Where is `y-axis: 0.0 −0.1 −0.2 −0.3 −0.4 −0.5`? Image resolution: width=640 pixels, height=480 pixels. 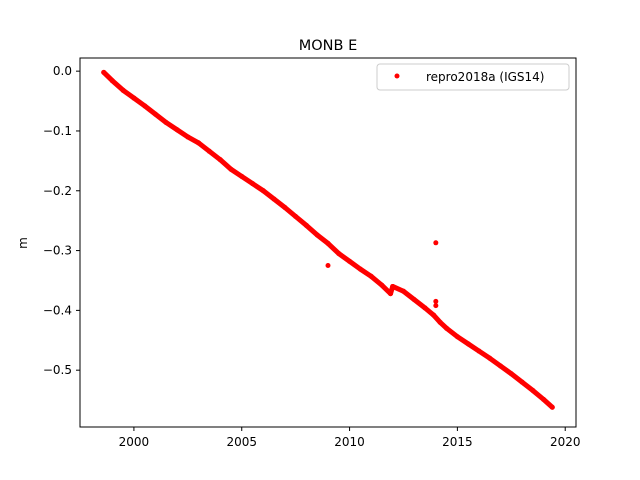 y-axis: 0.0 −0.1 −0.2 −0.3 −0.4 −0.5 is located at coordinates (61, 220).